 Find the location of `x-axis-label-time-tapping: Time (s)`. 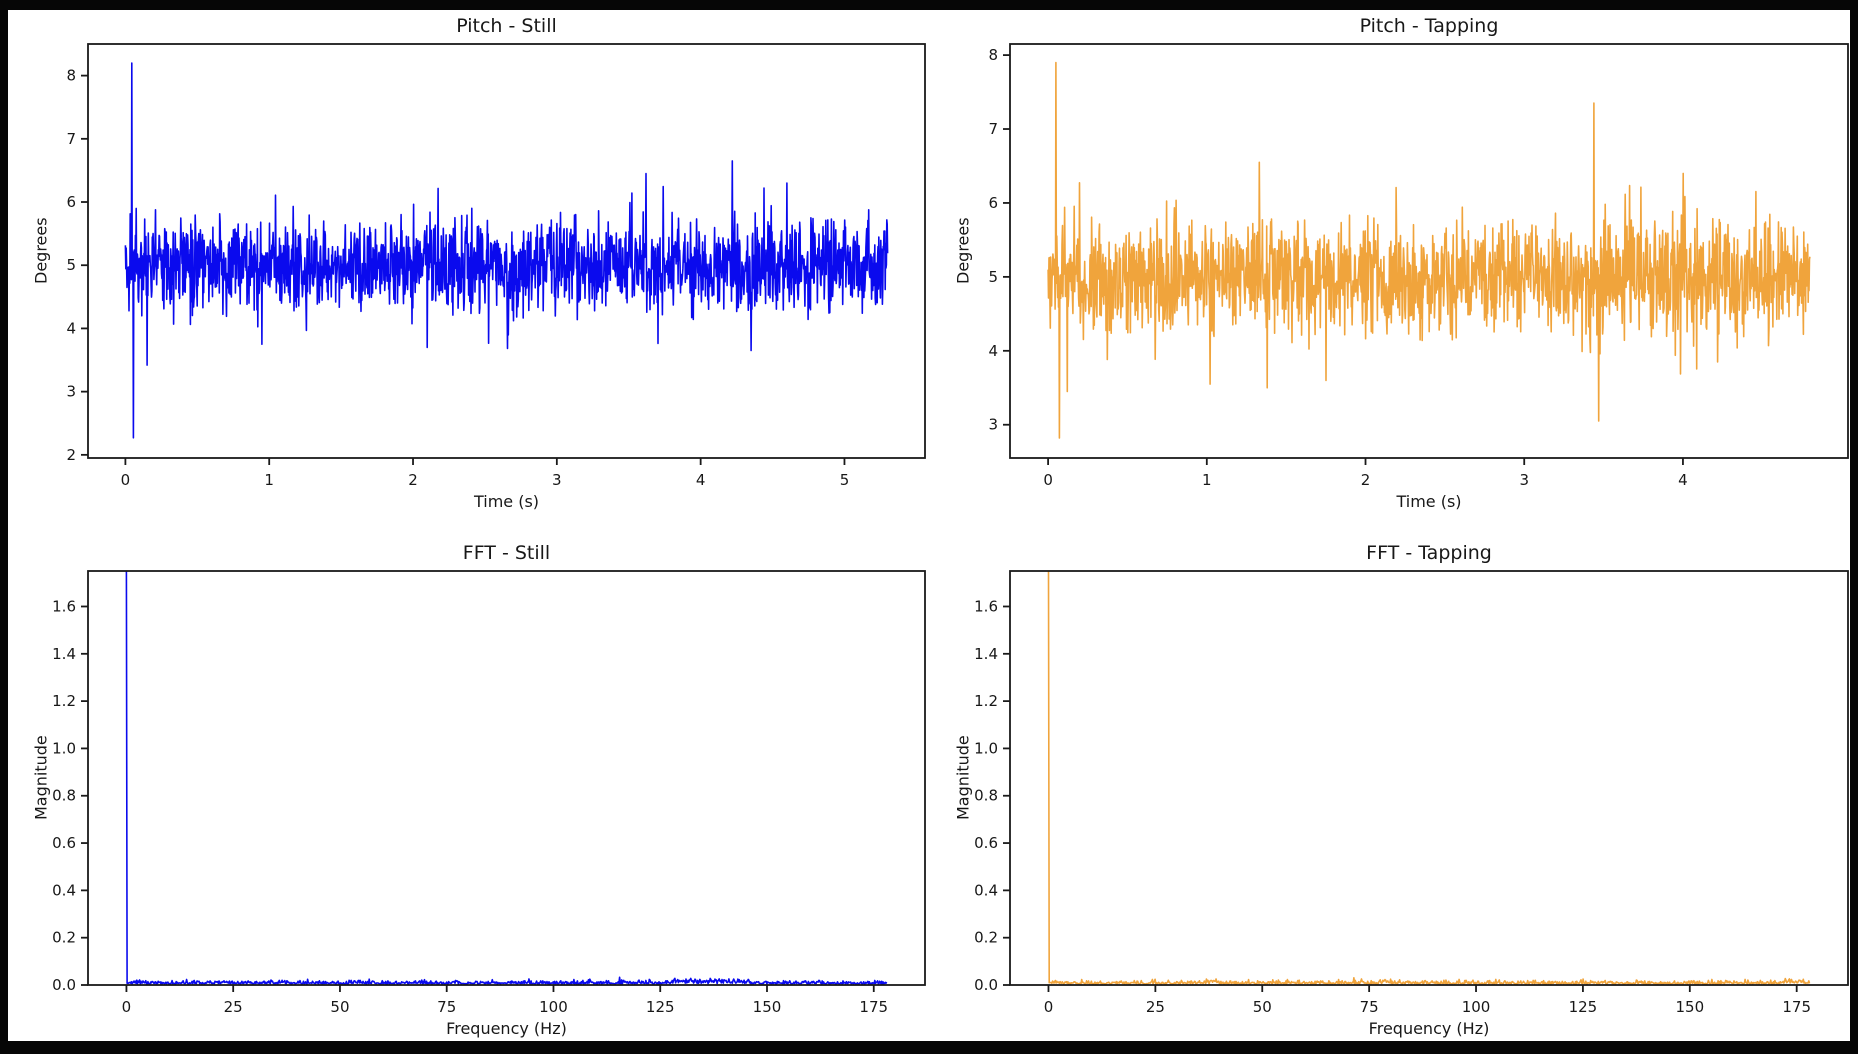

x-axis-label-time-tapping: Time (s) is located at coordinates (1429, 501).